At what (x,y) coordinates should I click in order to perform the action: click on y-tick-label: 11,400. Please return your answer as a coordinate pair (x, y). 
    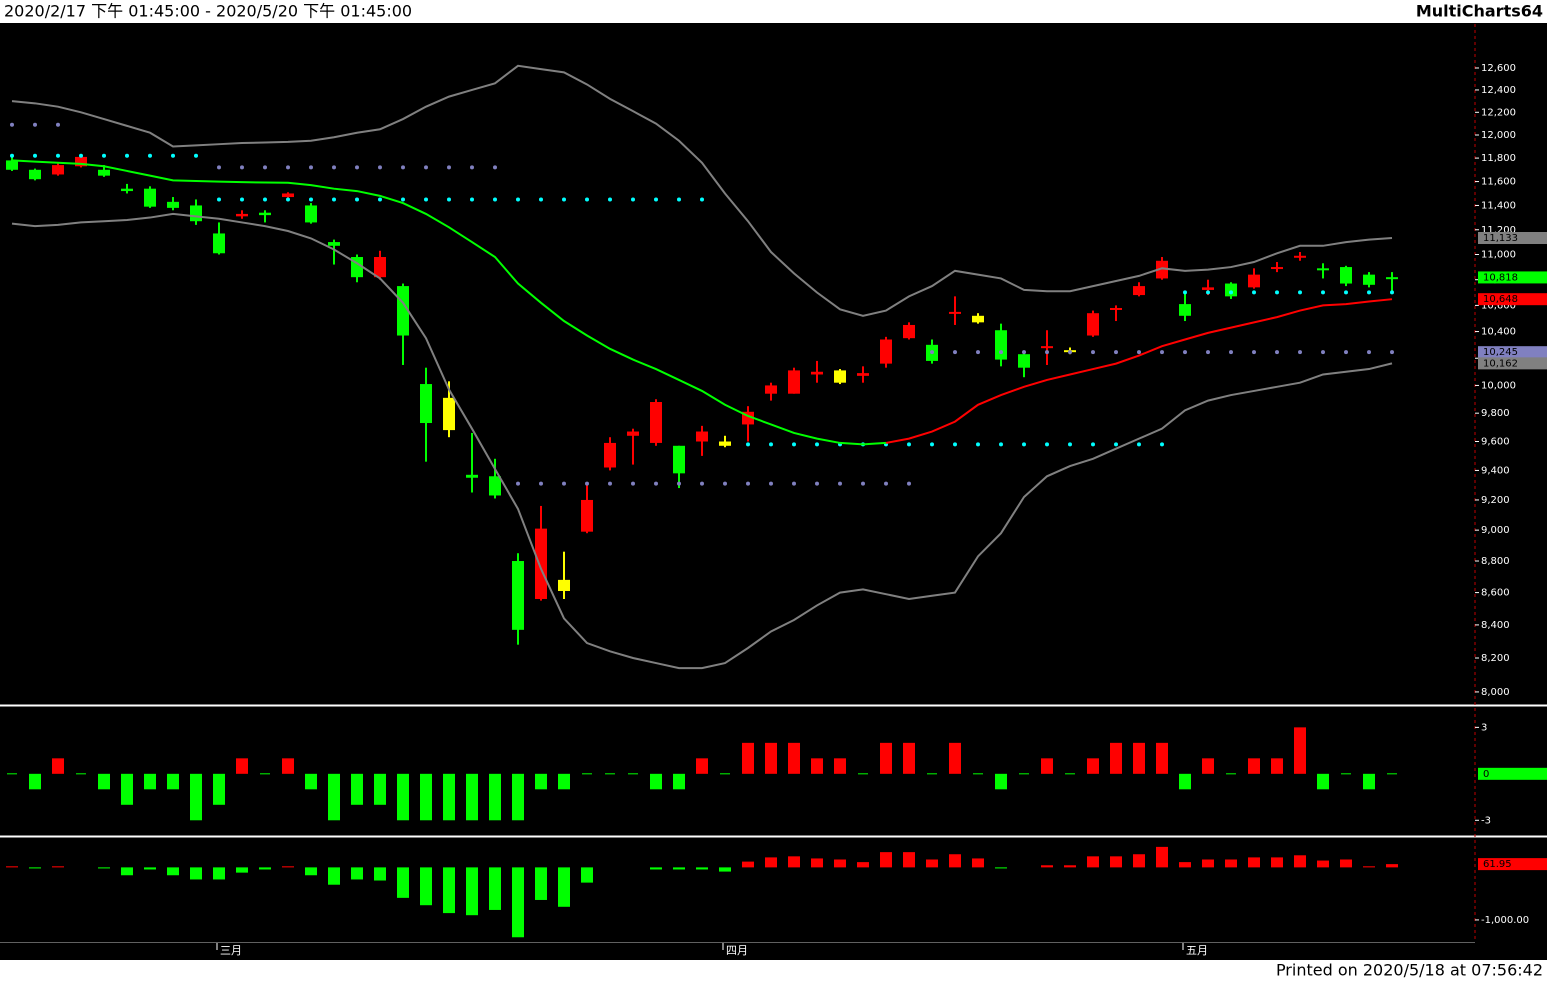
    Looking at the image, I should click on (1498, 205).